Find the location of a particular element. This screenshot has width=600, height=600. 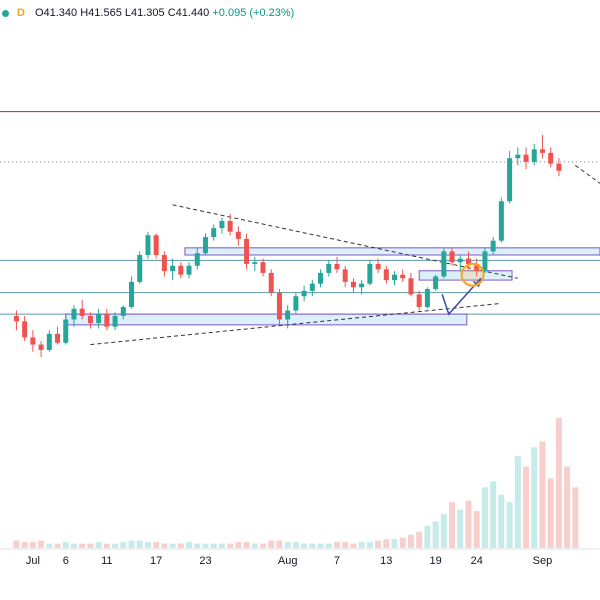

support-resistance-zone is located at coordinates (465, 275).